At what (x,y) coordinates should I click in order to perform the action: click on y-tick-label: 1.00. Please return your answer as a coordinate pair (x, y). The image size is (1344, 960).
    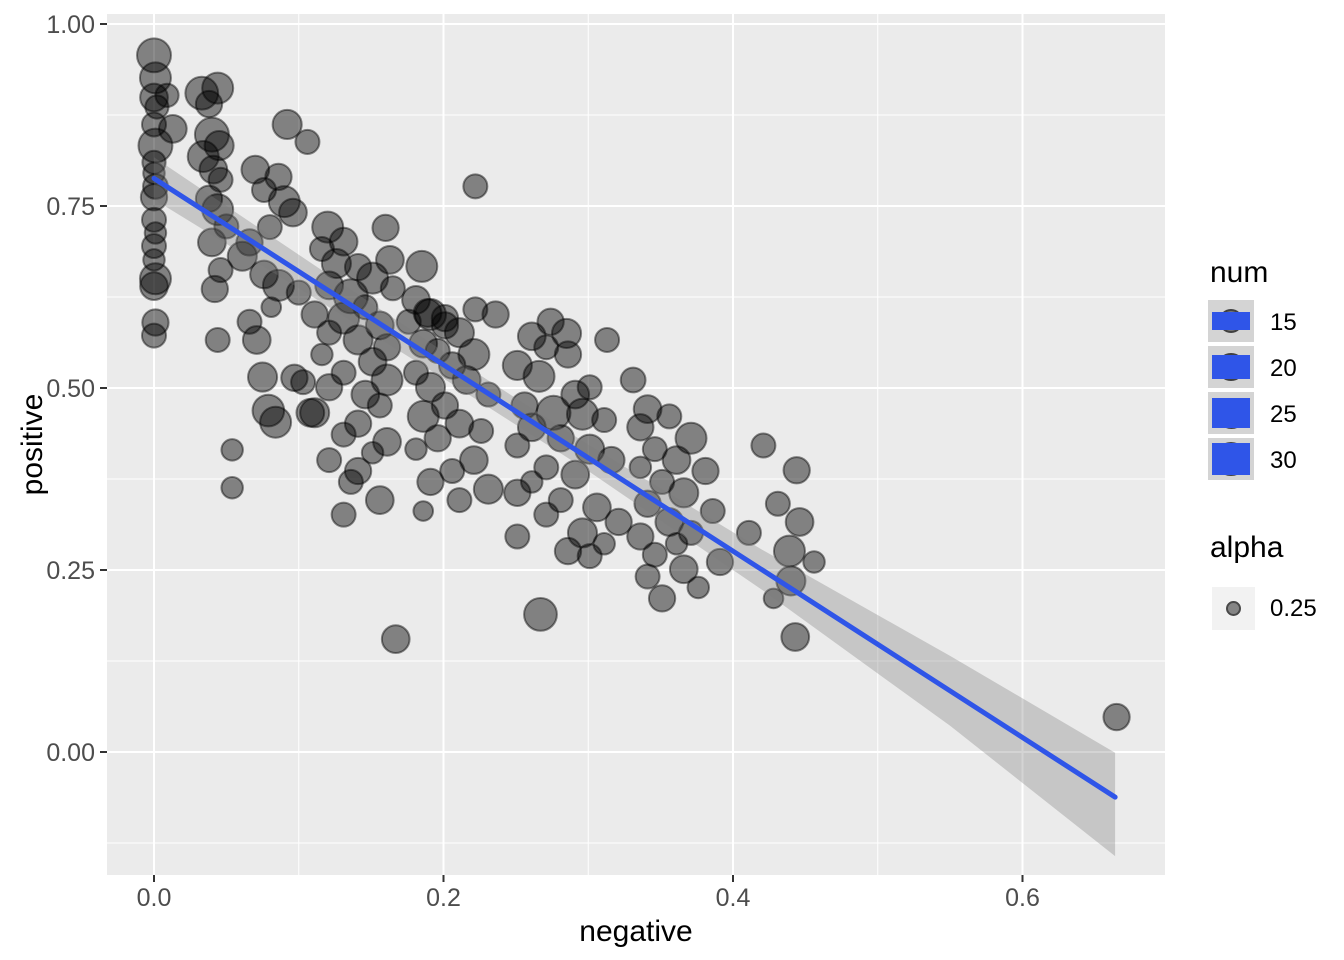
    Looking at the image, I should click on (70, 25).